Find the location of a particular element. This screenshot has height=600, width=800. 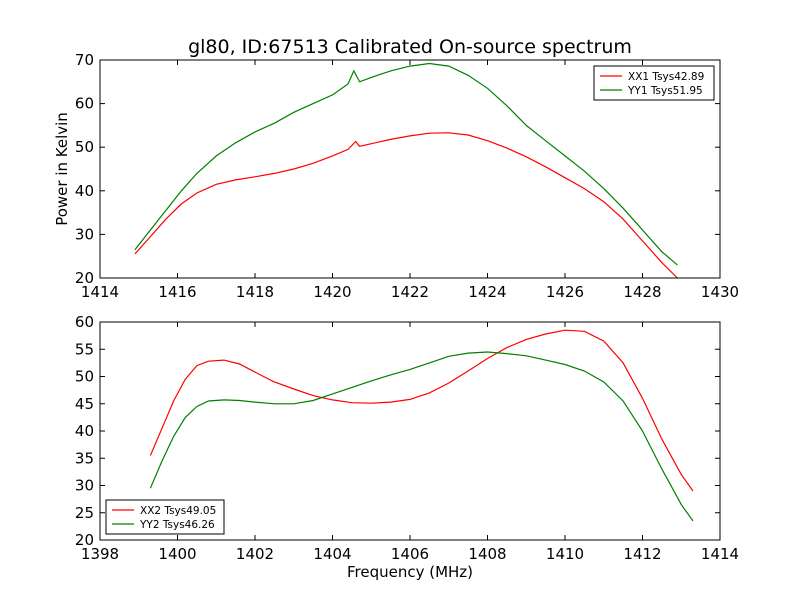

x-tick-label: 1424 is located at coordinates (487, 292).